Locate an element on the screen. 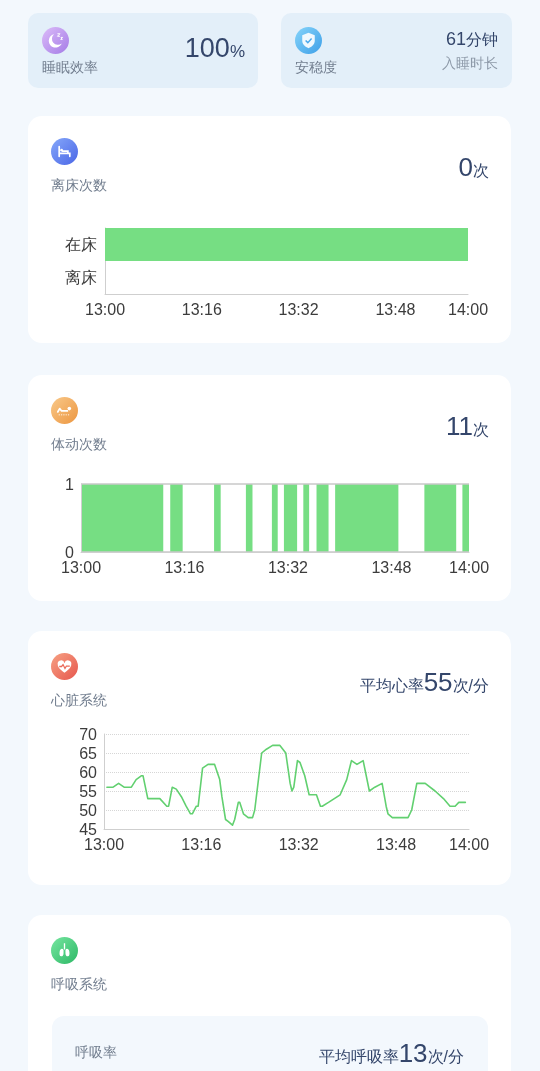 Image resolution: width=540 pixels, height=1071 pixels. y-tick-label: 0 is located at coordinates (70, 552).